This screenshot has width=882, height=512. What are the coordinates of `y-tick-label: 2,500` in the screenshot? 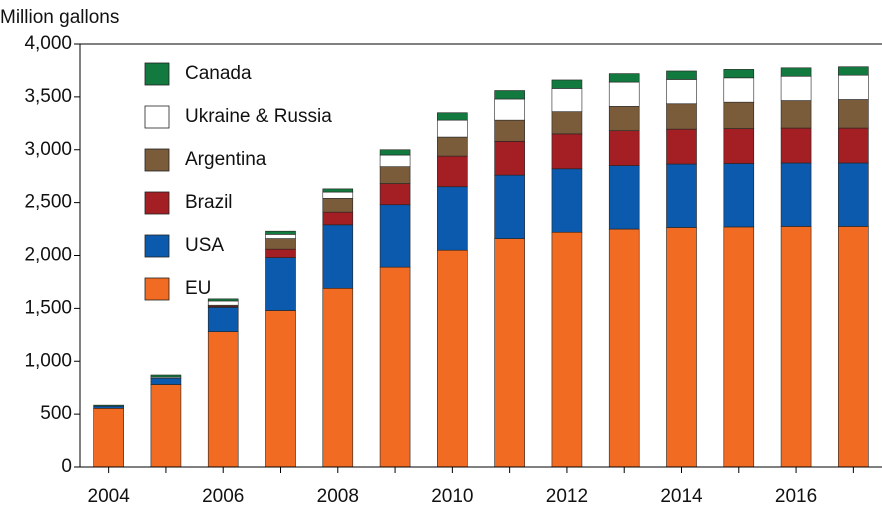 It's located at (48, 202).